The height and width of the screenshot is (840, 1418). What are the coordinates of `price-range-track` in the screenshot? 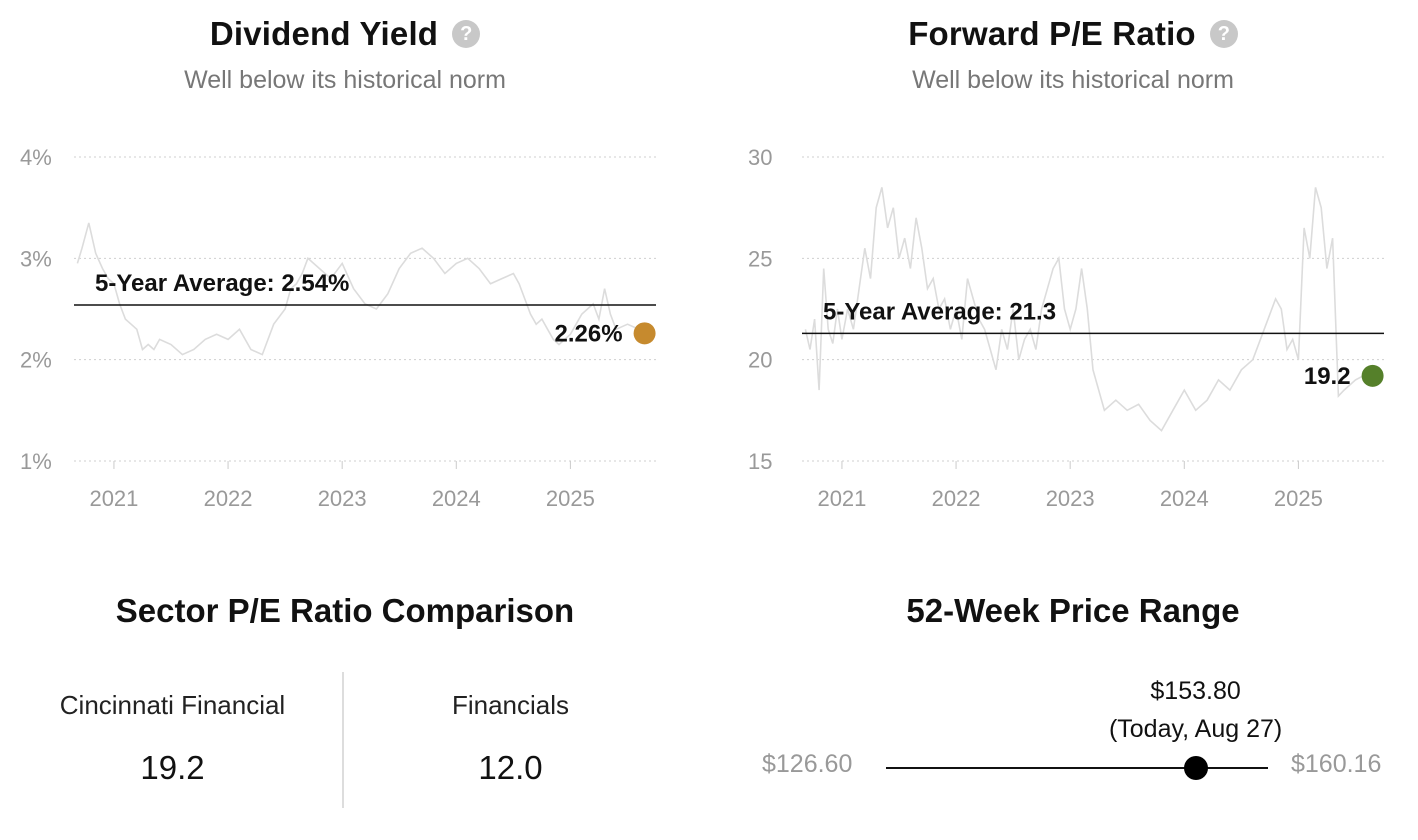 It's located at (1077, 768).